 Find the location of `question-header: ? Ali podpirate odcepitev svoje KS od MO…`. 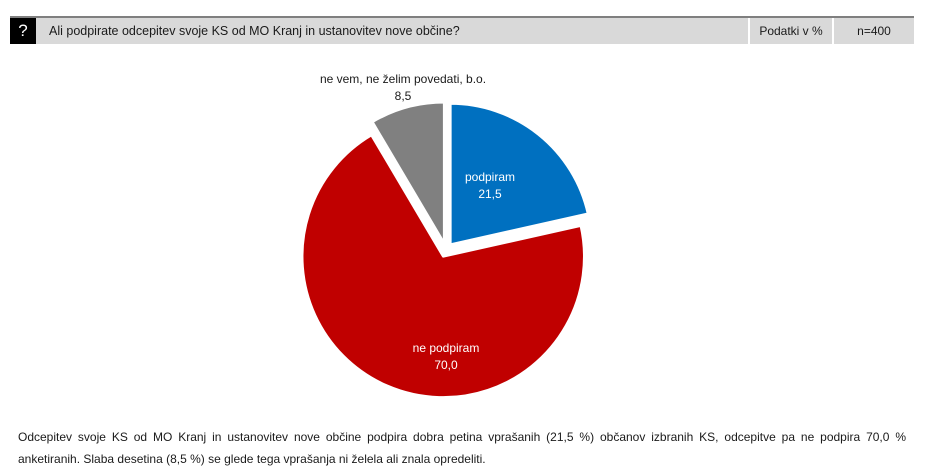

question-header: ? Ali podpirate odcepitev svoje KS od MO… is located at coordinates (462, 30).